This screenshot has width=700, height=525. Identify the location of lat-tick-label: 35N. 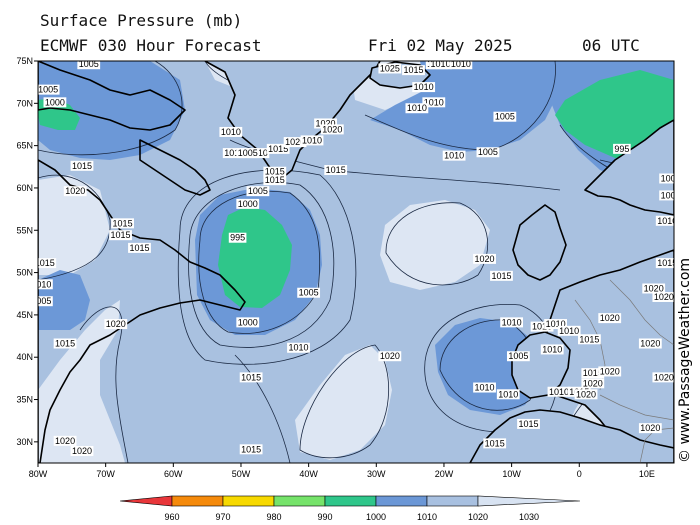
(24, 400).